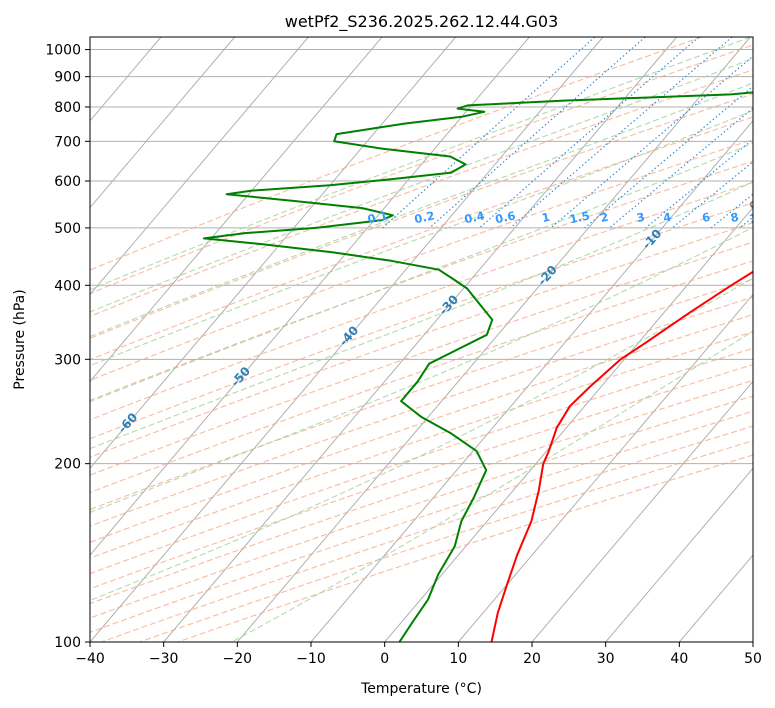  Describe the element at coordinates (67, 229) in the screenshot. I see `y-tick-label: 500` at that location.